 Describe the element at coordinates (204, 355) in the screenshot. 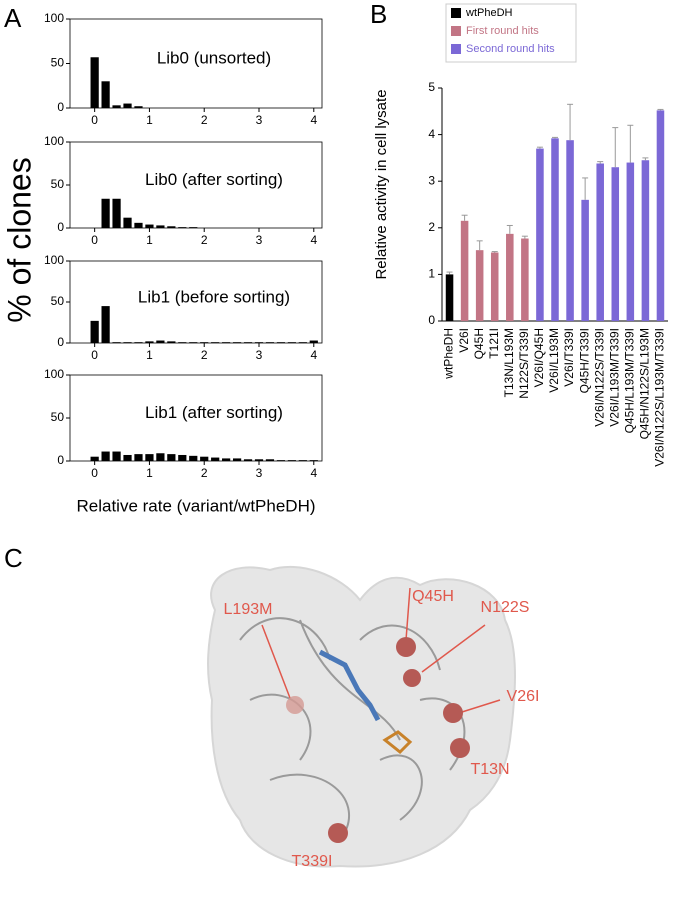

I see `x-tick-label: 2` at that location.